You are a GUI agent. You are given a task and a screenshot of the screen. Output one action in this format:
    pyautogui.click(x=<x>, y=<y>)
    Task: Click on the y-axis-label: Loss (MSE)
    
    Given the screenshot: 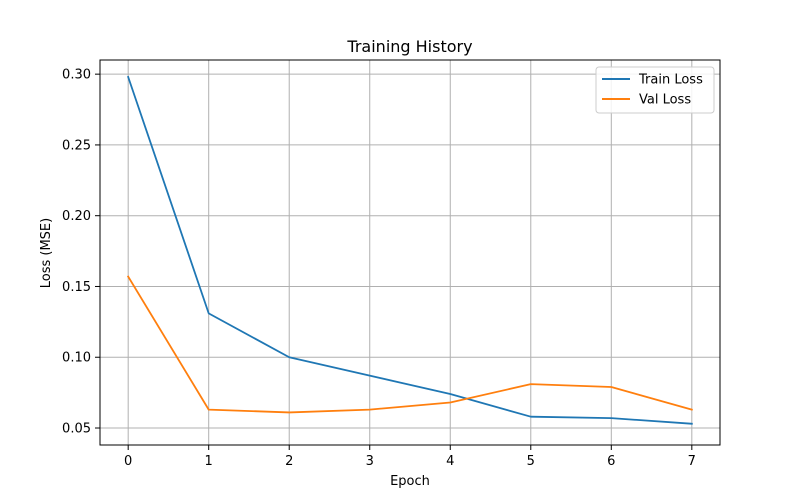 What is the action you would take?
    pyautogui.click(x=46, y=253)
    